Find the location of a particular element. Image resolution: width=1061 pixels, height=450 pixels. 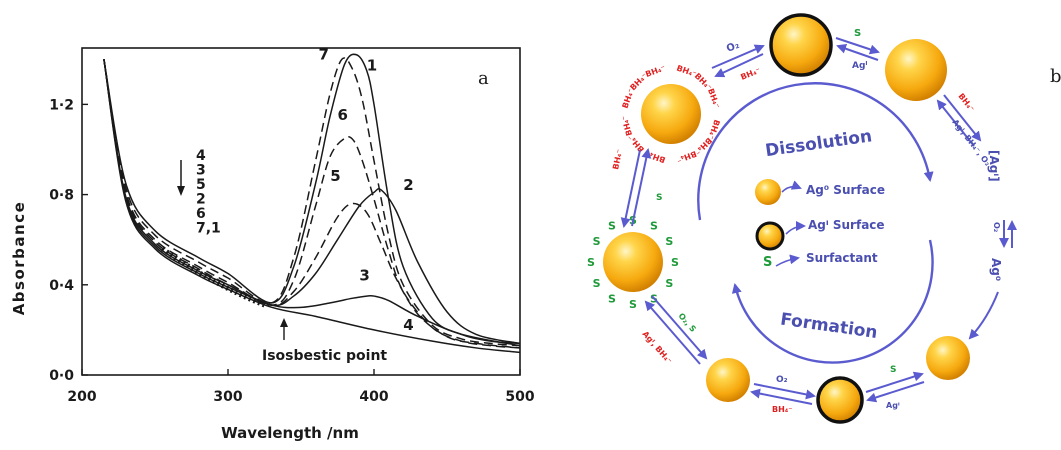

sphere-top-right is located at coordinates (916, 70).